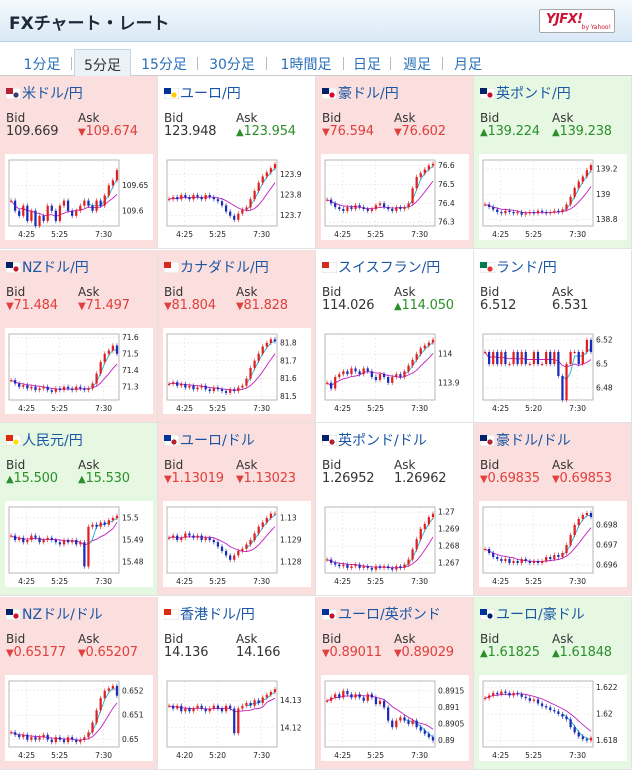  What do you see at coordinates (417, 65) in the screenshot?
I see `tab-weekly: 週足` at bounding box center [417, 65].